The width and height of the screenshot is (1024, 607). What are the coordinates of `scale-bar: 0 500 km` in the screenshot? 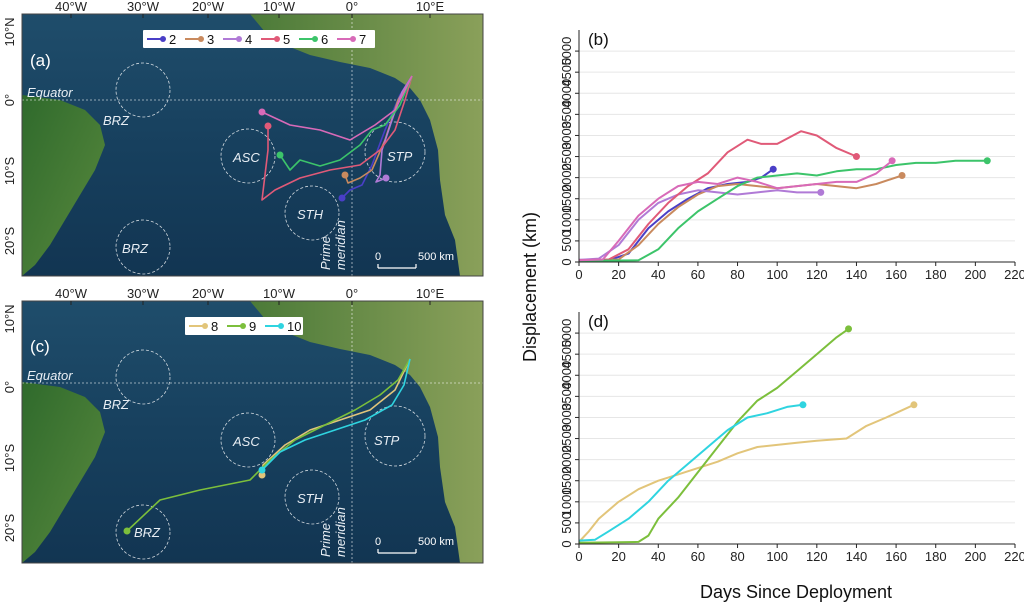 It's located at (414, 545).